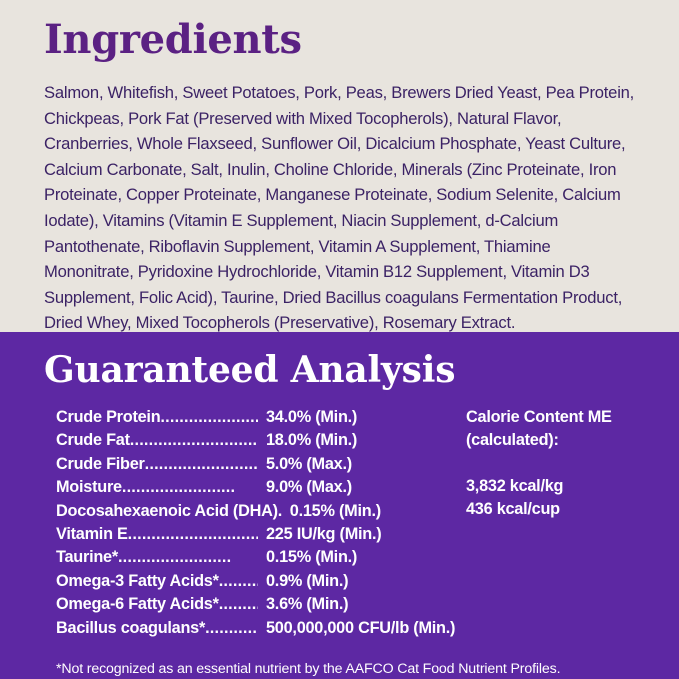  What do you see at coordinates (513, 509) in the screenshot?
I see `calorie-per-cup: 436 kcal/cup` at bounding box center [513, 509].